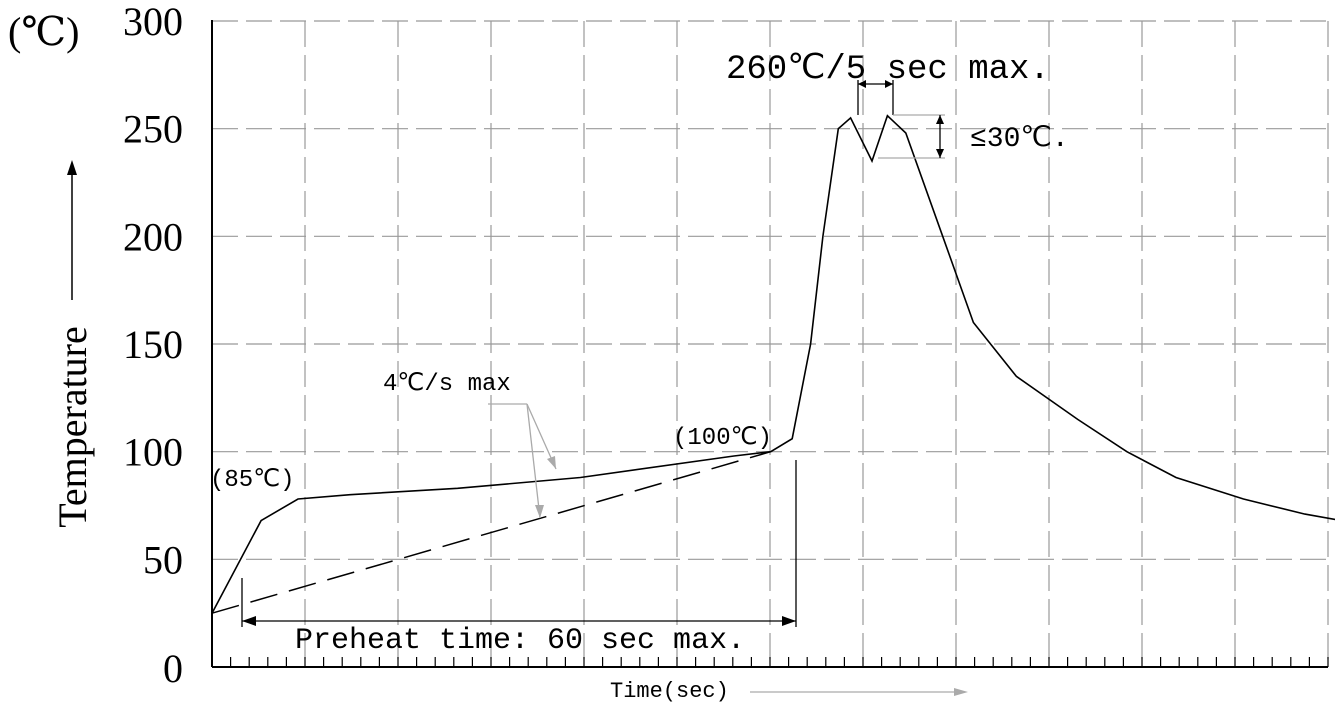 Image resolution: width=1335 pixels, height=704 pixels. What do you see at coordinates (862, 84) in the screenshot?
I see `peak-window-arrow-left` at bounding box center [862, 84].